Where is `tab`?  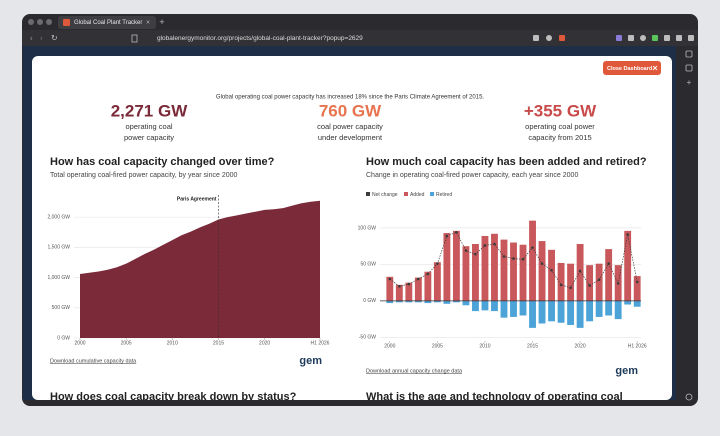
tab is located at coordinates (107, 22).